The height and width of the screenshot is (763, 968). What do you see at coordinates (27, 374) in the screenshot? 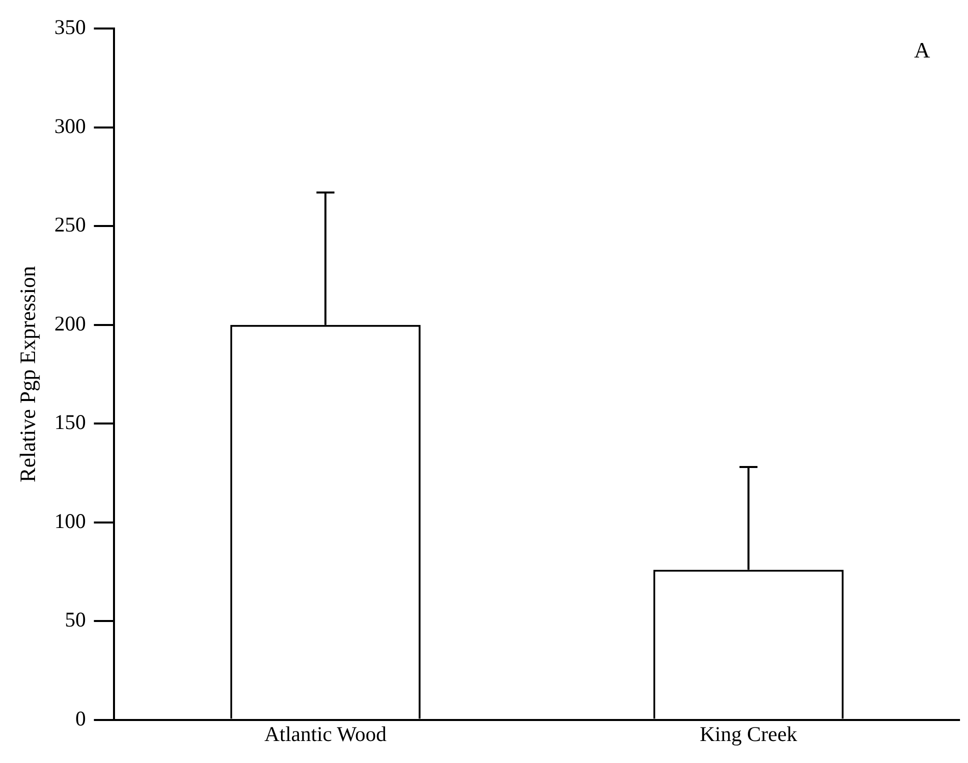
I see `y-axis-title: Relative Pgp Expression` at bounding box center [27, 374].